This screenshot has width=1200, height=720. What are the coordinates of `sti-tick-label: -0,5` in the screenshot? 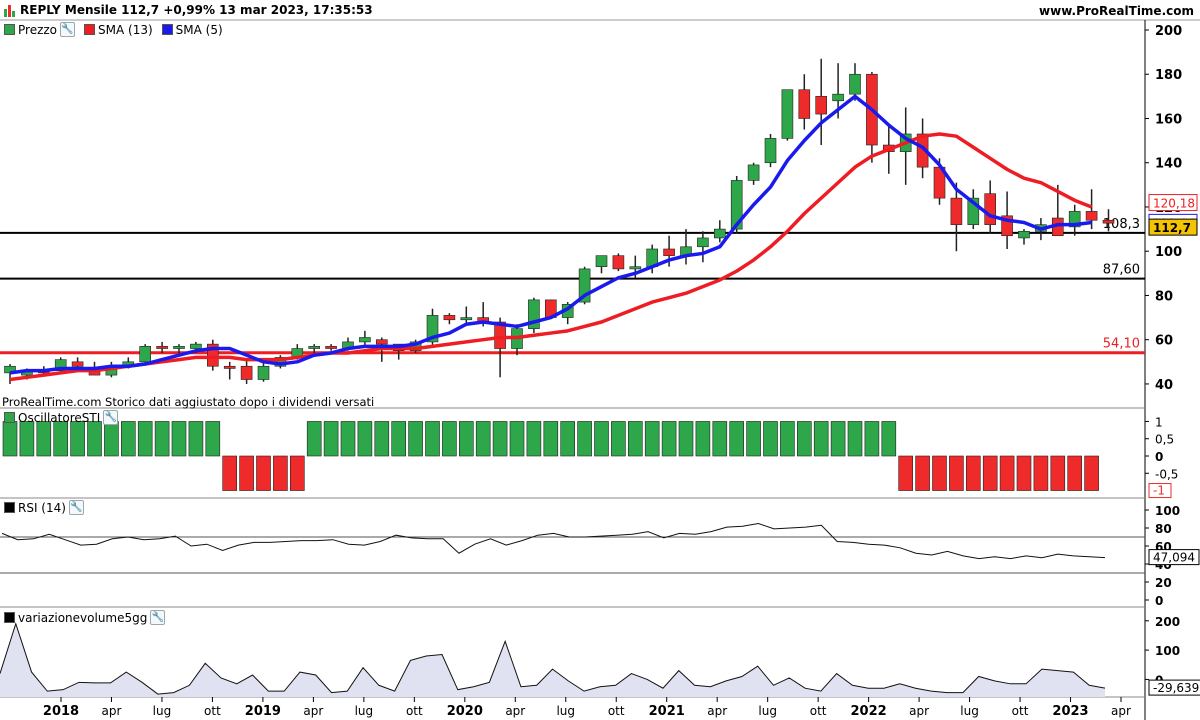 It's located at (1166, 474).